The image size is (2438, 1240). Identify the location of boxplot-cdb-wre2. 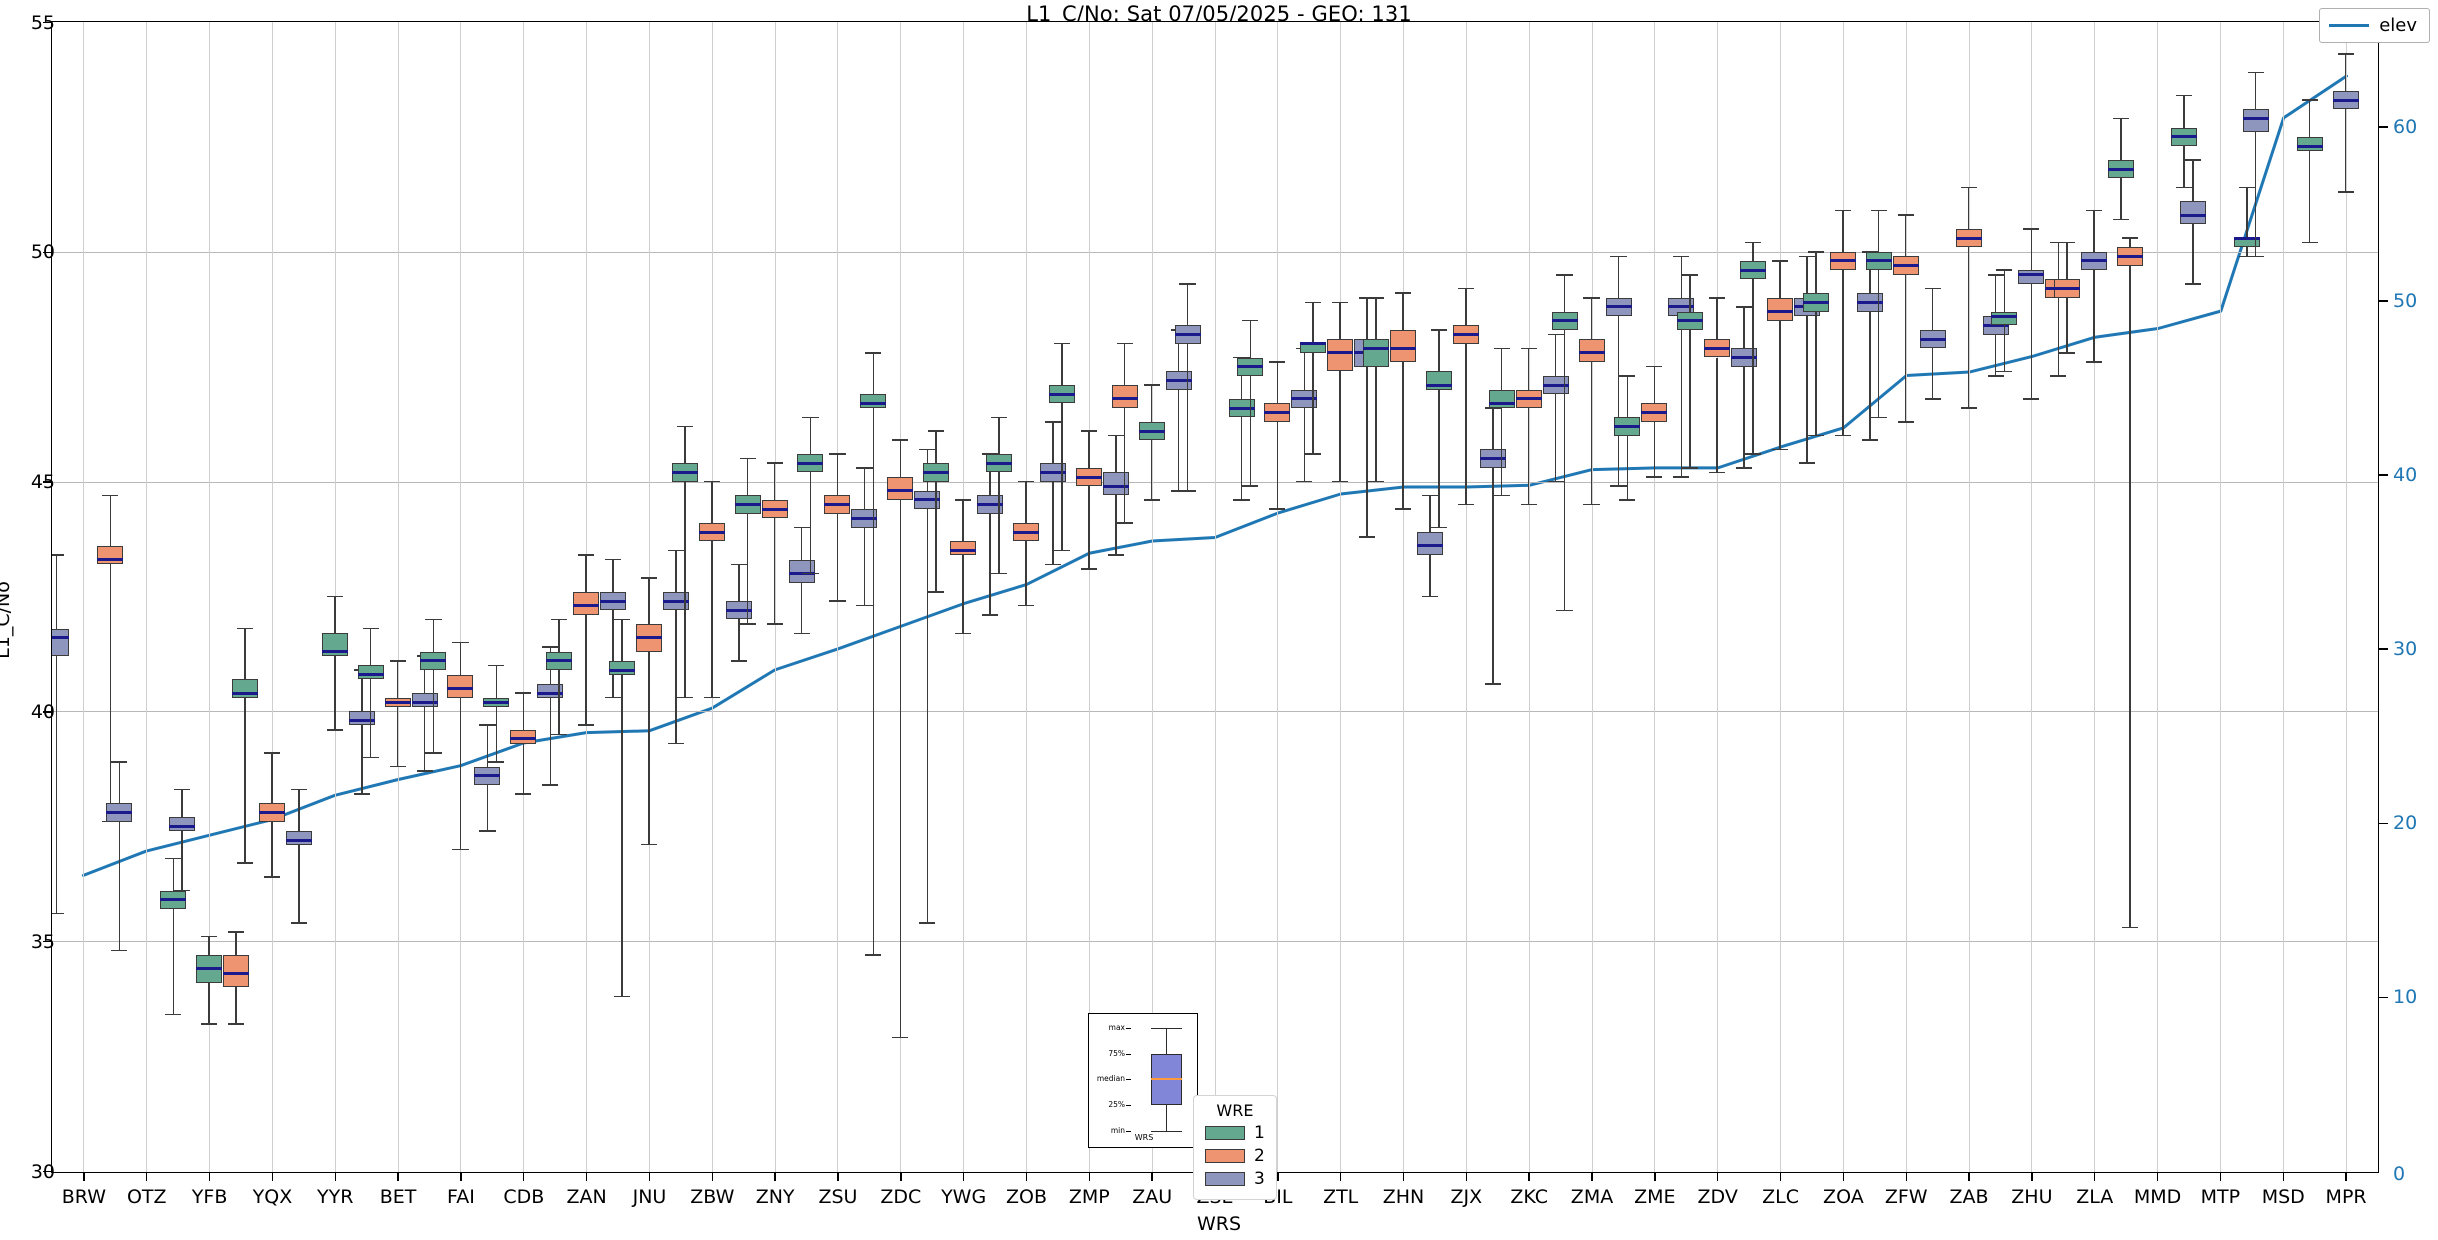
(523, 596).